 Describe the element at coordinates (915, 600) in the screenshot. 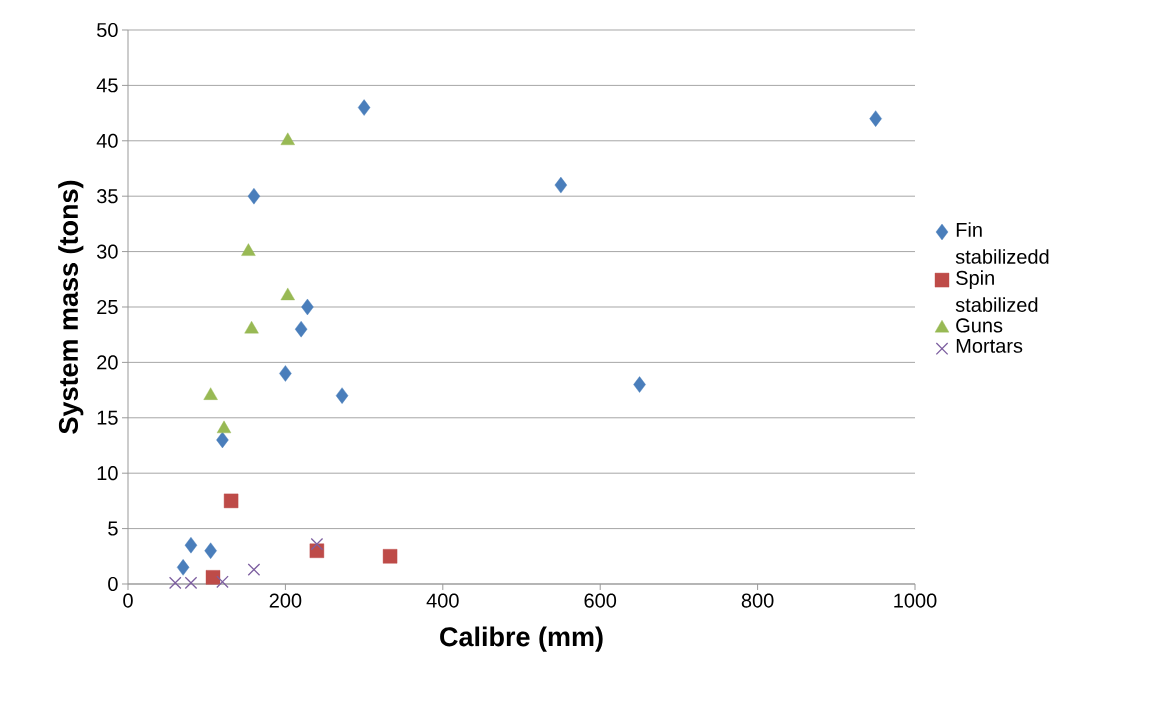

I see `x-tick-label: 1000` at that location.